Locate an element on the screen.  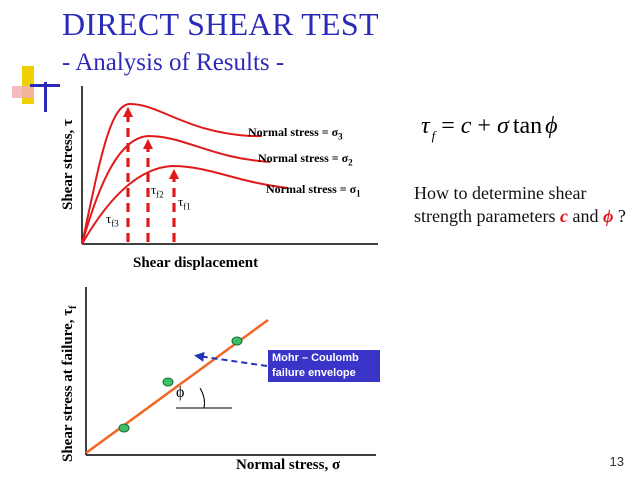
tau-f3-sub: f3 is located at coordinates (115, 223).